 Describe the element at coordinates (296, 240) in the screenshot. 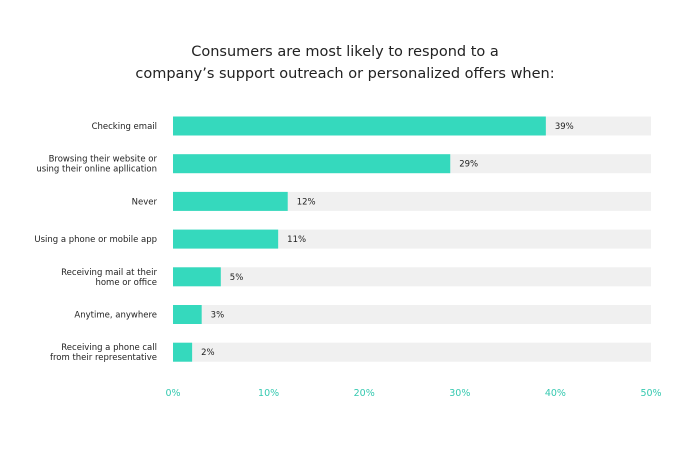

I see `bar-value-label: 11%` at that location.